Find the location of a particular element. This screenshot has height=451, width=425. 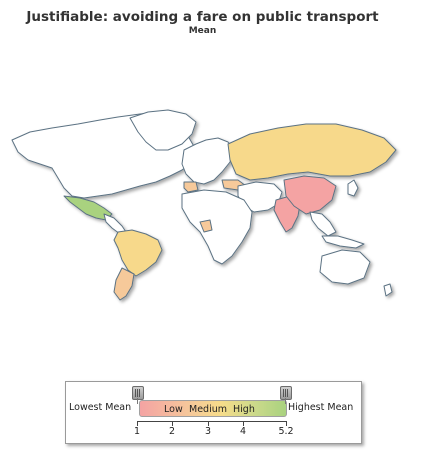

legend-color-scale: Low Medium High is located at coordinates (213, 408).